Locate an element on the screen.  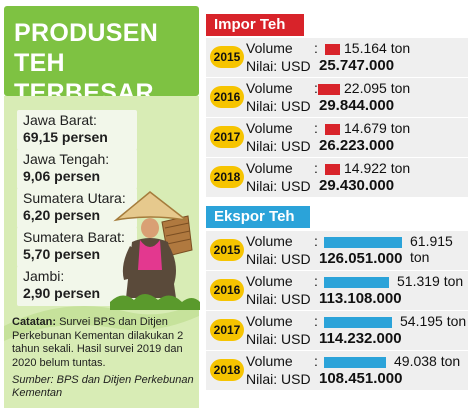
producer-name: Sumatera Utara: is located at coordinates (74, 198).